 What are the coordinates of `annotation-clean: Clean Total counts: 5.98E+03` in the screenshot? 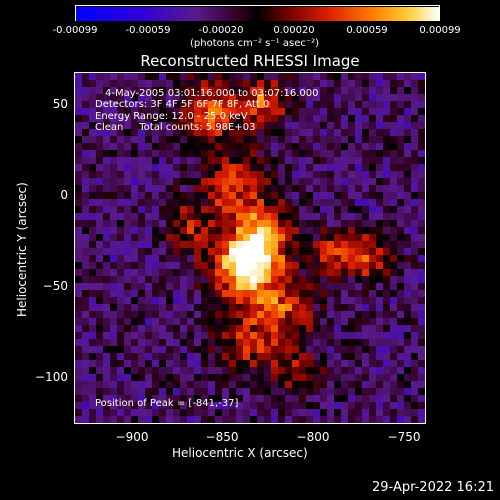 It's located at (175, 127).